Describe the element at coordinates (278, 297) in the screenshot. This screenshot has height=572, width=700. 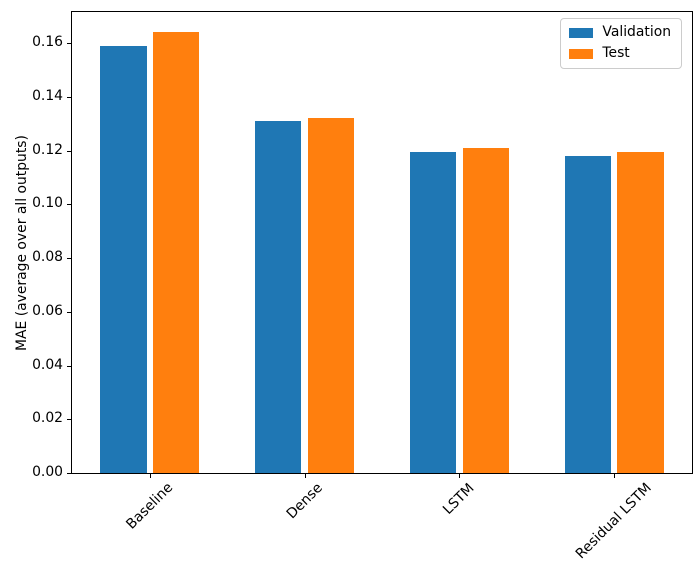
I see `bar-validation-dense` at that location.